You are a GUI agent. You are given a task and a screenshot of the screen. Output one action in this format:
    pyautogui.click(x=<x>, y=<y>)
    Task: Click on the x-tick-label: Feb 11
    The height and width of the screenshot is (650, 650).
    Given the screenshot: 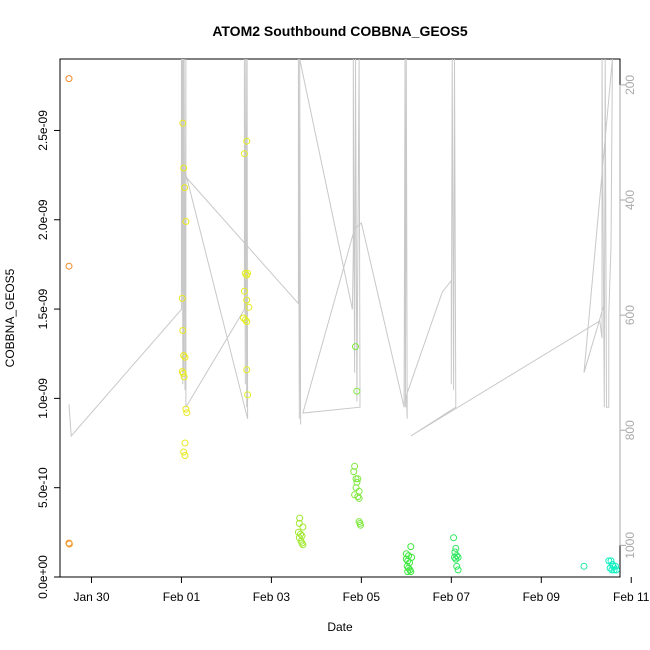 What is the action you would take?
    pyautogui.click(x=631, y=597)
    